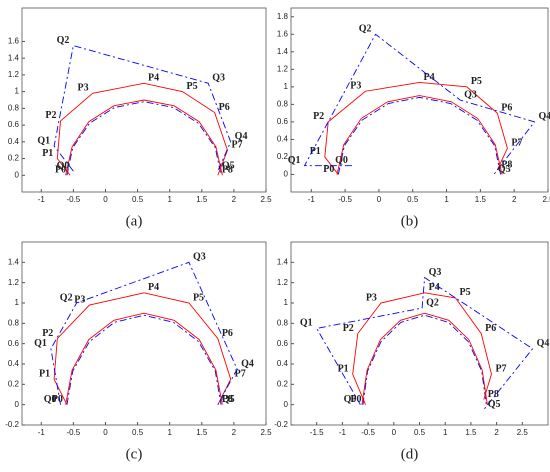 The height and width of the screenshot is (472, 550). What do you see at coordinates (546, 199) in the screenshot?
I see `x-tick-label: 2.5` at bounding box center [546, 199].